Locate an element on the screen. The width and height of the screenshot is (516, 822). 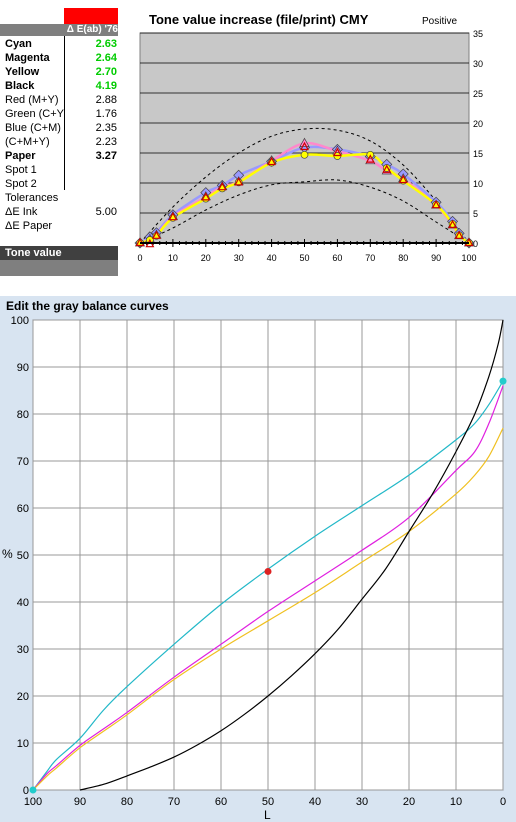
gb-y-tick: 70 is located at coordinates (23, 462).